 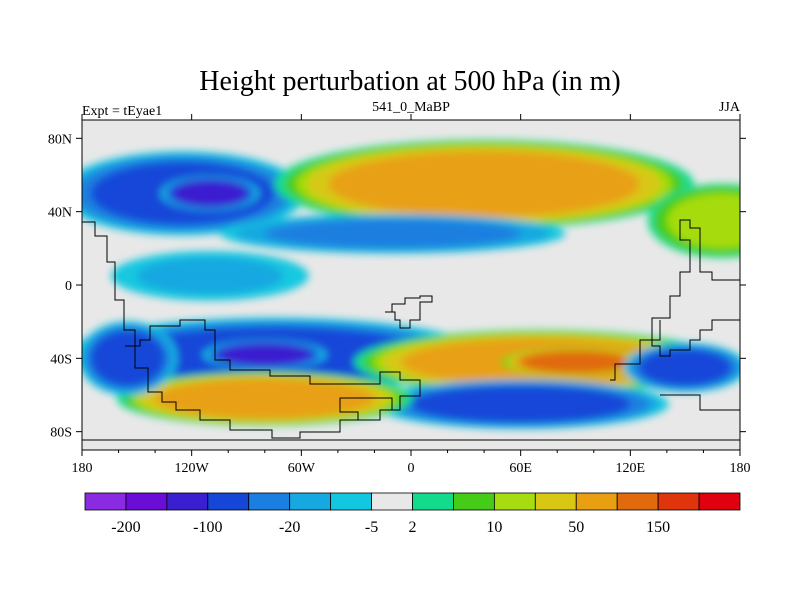 What do you see at coordinates (122, 111) in the screenshot?
I see `subtitle-left: Expt = tEyae1` at bounding box center [122, 111].